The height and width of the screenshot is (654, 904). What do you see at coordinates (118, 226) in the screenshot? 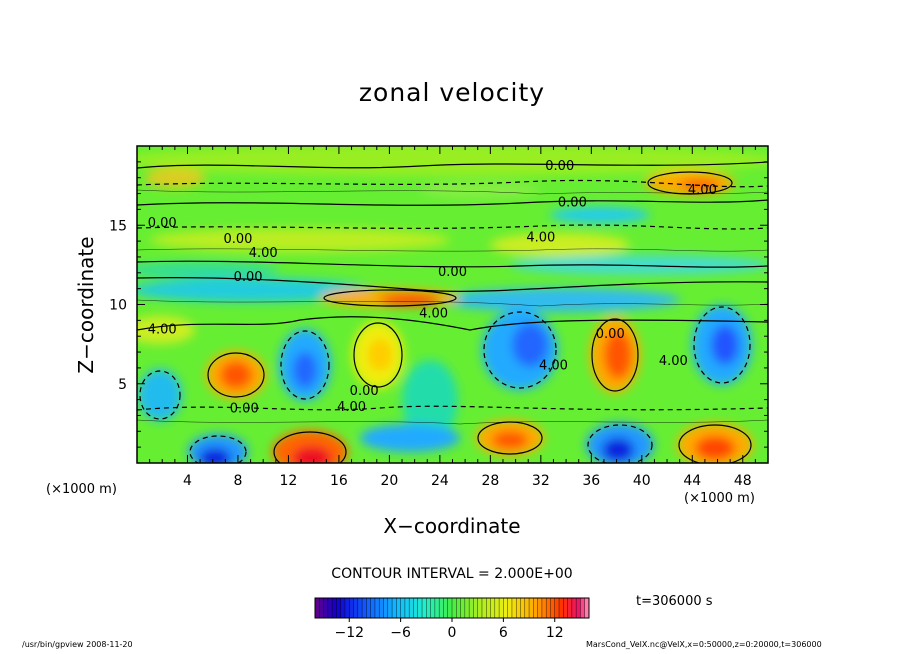
I see `y-tick-label: 15` at bounding box center [118, 226].